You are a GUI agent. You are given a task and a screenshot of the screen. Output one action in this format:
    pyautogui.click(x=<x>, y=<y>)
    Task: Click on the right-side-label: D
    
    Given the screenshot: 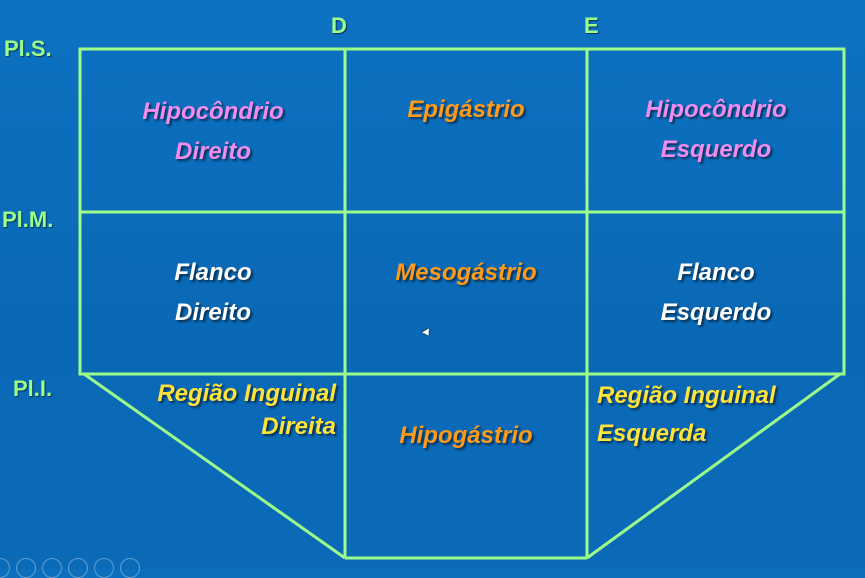 What is the action you would take?
    pyautogui.click(x=339, y=25)
    